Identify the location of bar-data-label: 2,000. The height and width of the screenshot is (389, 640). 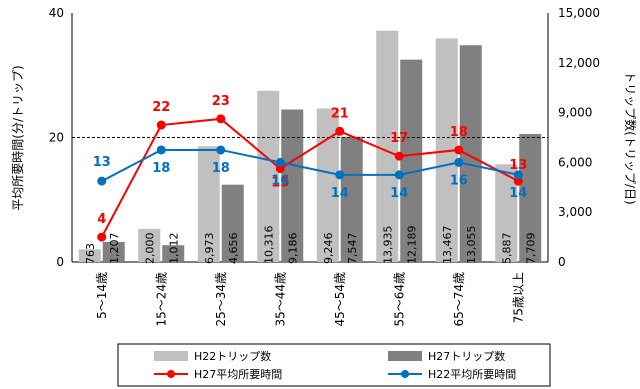
(149, 249).